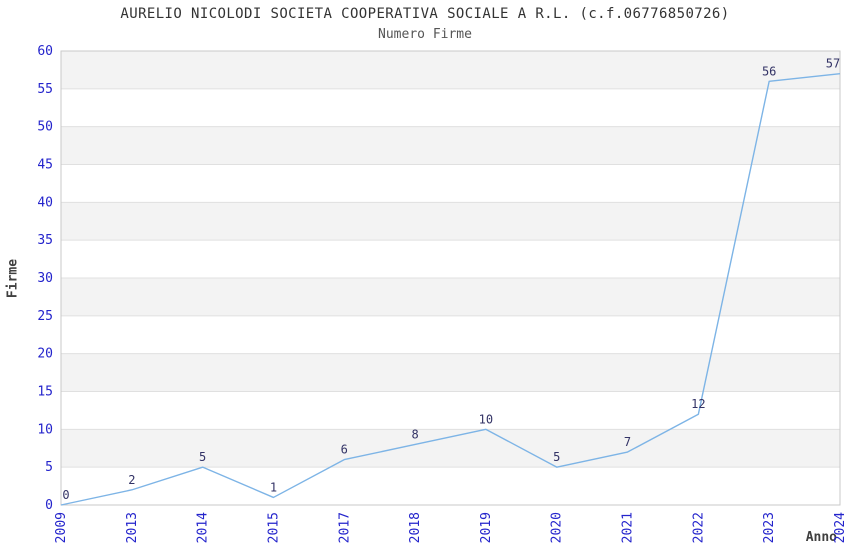  Describe the element at coordinates (486, 419) in the screenshot. I see `data-point-label: 10` at that location.